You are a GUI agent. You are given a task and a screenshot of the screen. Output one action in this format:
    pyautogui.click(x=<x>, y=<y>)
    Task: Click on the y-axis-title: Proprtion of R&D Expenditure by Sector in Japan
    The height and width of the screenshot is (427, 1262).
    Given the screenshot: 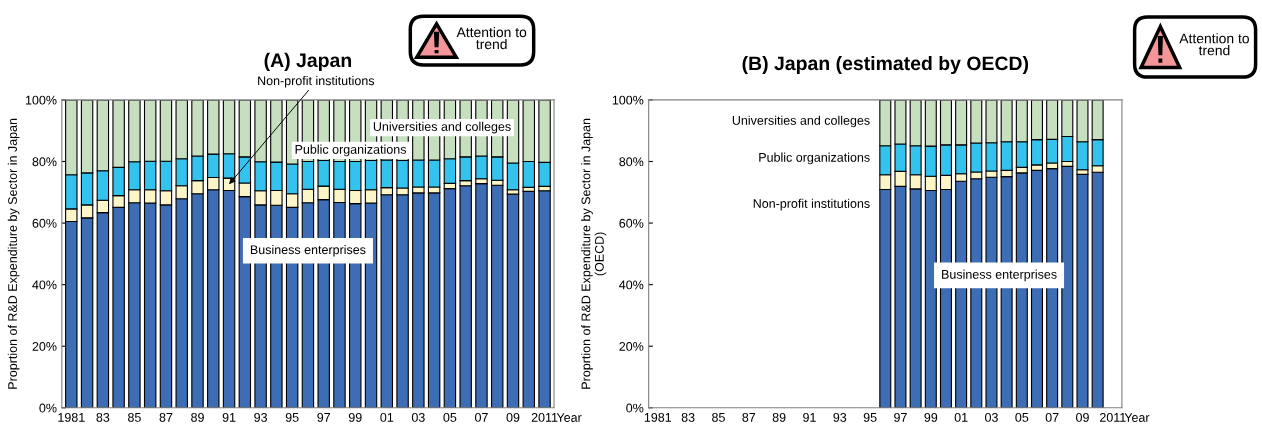 What is the action you would take?
    pyautogui.click(x=13, y=253)
    